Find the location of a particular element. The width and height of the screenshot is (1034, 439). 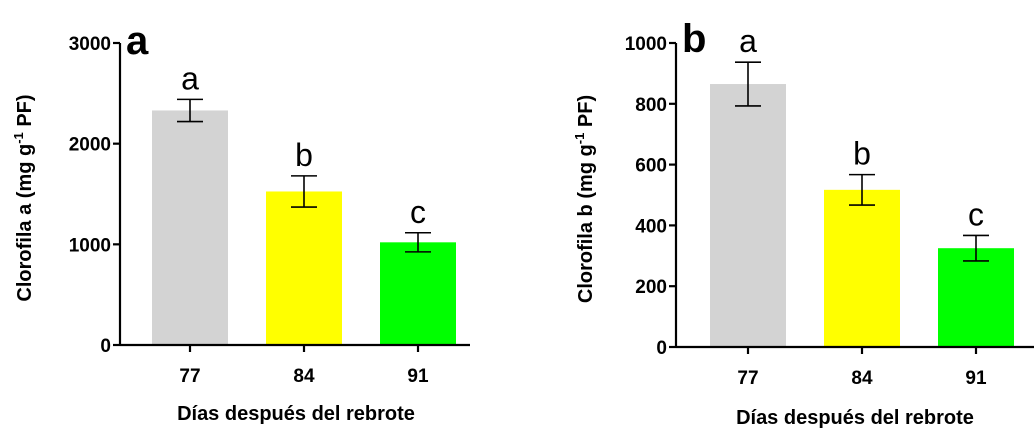

panel-b-significance-84: b is located at coordinates (862, 154).